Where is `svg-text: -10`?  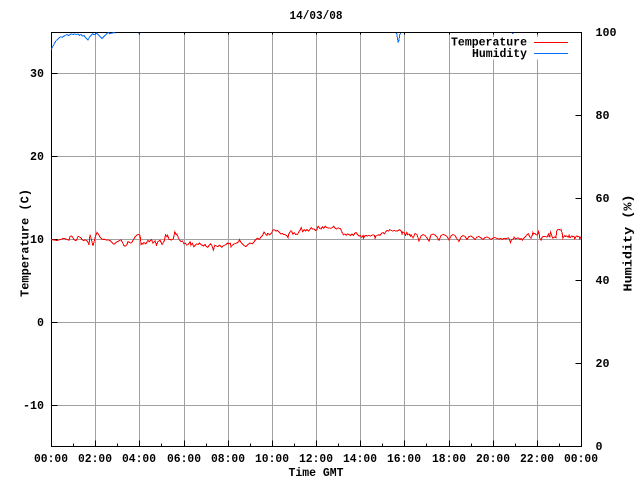 svg-text: -10 is located at coordinates (33, 406).